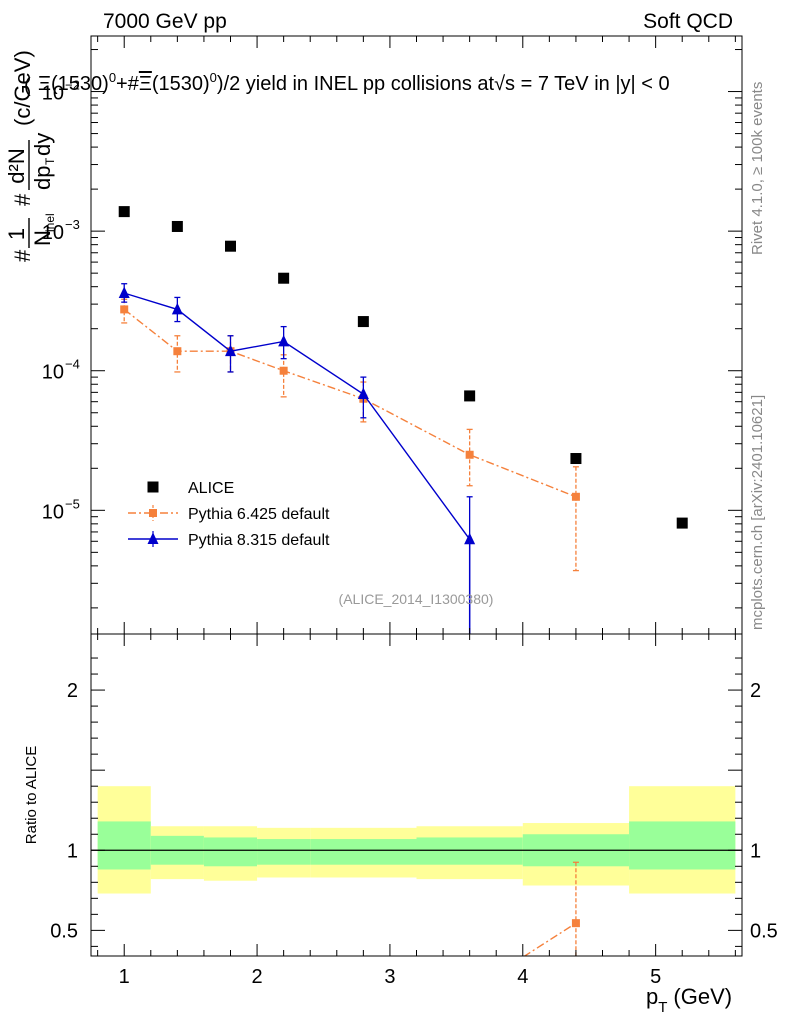  I want to click on x-tick-label: 4, so click(522, 977).